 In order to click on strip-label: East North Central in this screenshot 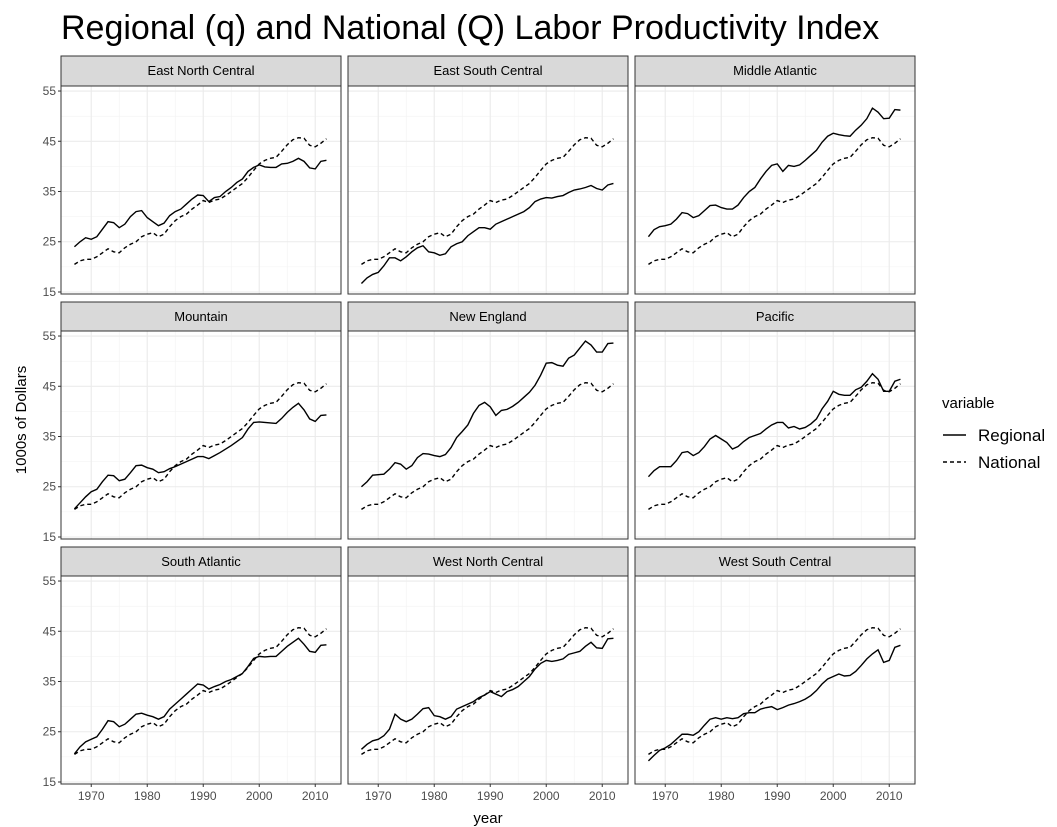, I will do `click(201, 70)`.